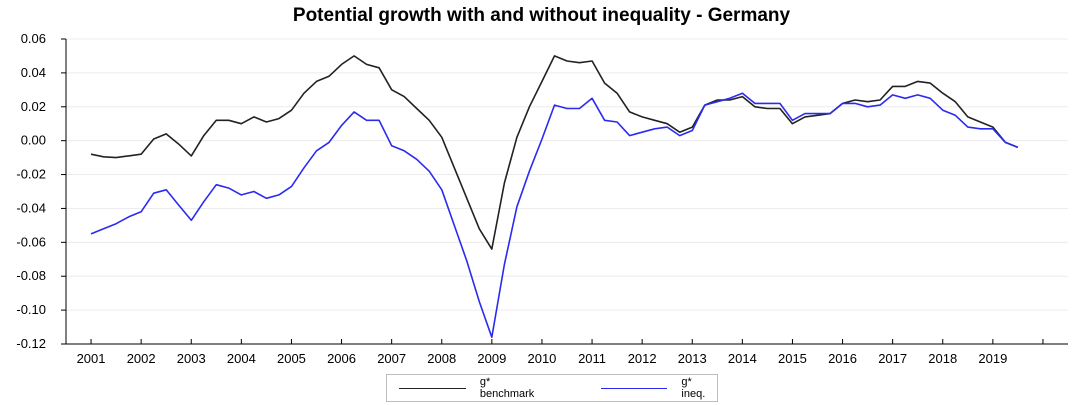  What do you see at coordinates (541, 358) in the screenshot?
I see `x-tick-label: 2010` at bounding box center [541, 358].